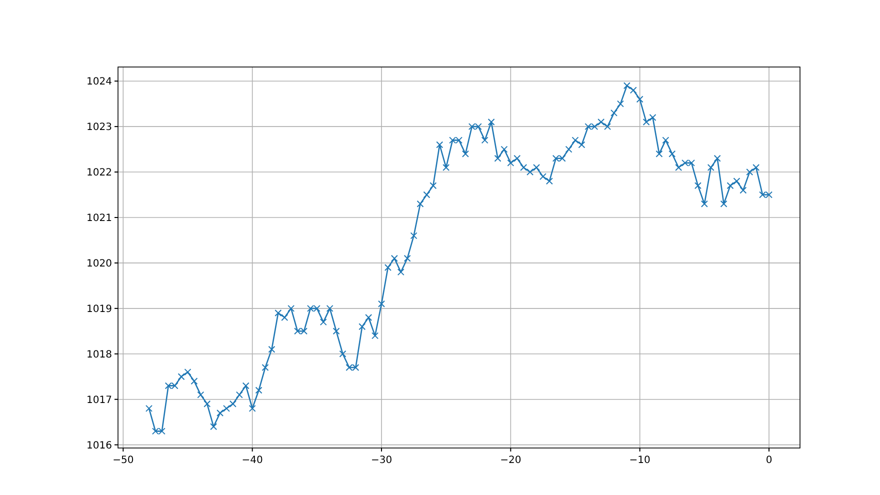 The image size is (880, 495). What do you see at coordinates (99, 400) in the screenshot?
I see `y-tick-label: 1017` at bounding box center [99, 400].